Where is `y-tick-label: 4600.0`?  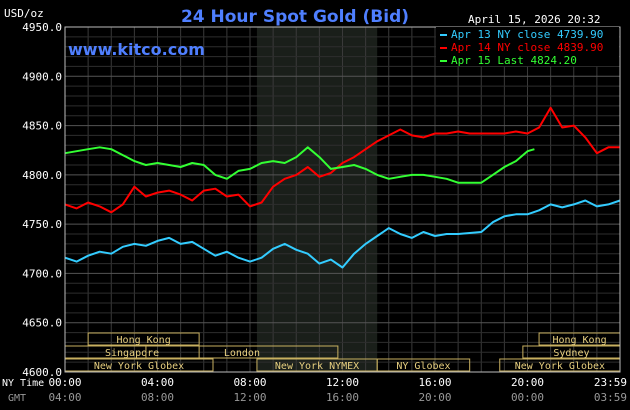 y-tick-label: 4600.0 is located at coordinates (42, 372).